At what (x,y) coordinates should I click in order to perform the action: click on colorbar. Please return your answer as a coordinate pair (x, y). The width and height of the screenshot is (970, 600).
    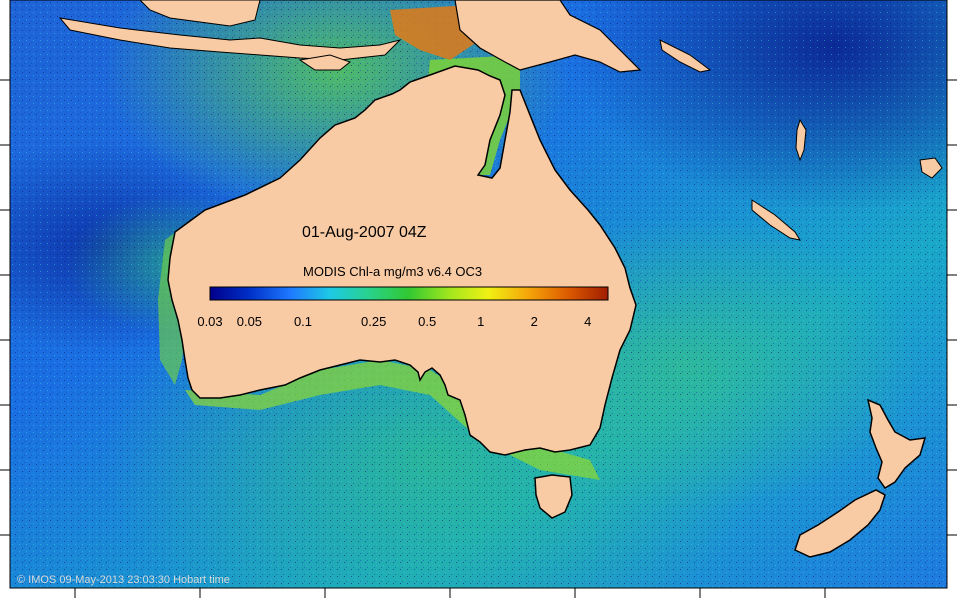
    Looking at the image, I should click on (409, 293).